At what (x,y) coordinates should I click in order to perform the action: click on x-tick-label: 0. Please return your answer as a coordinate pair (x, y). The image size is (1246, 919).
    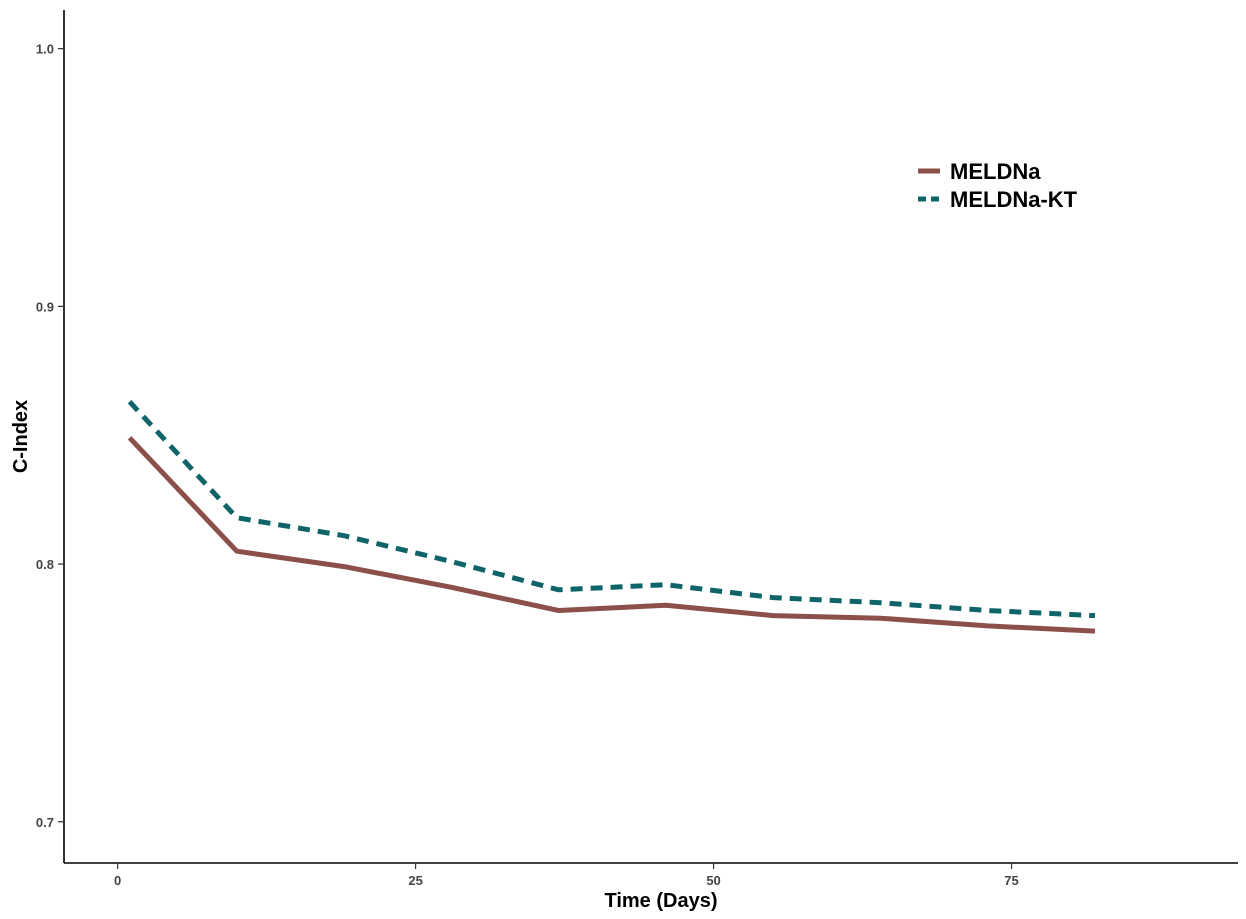
    Looking at the image, I should click on (117, 880).